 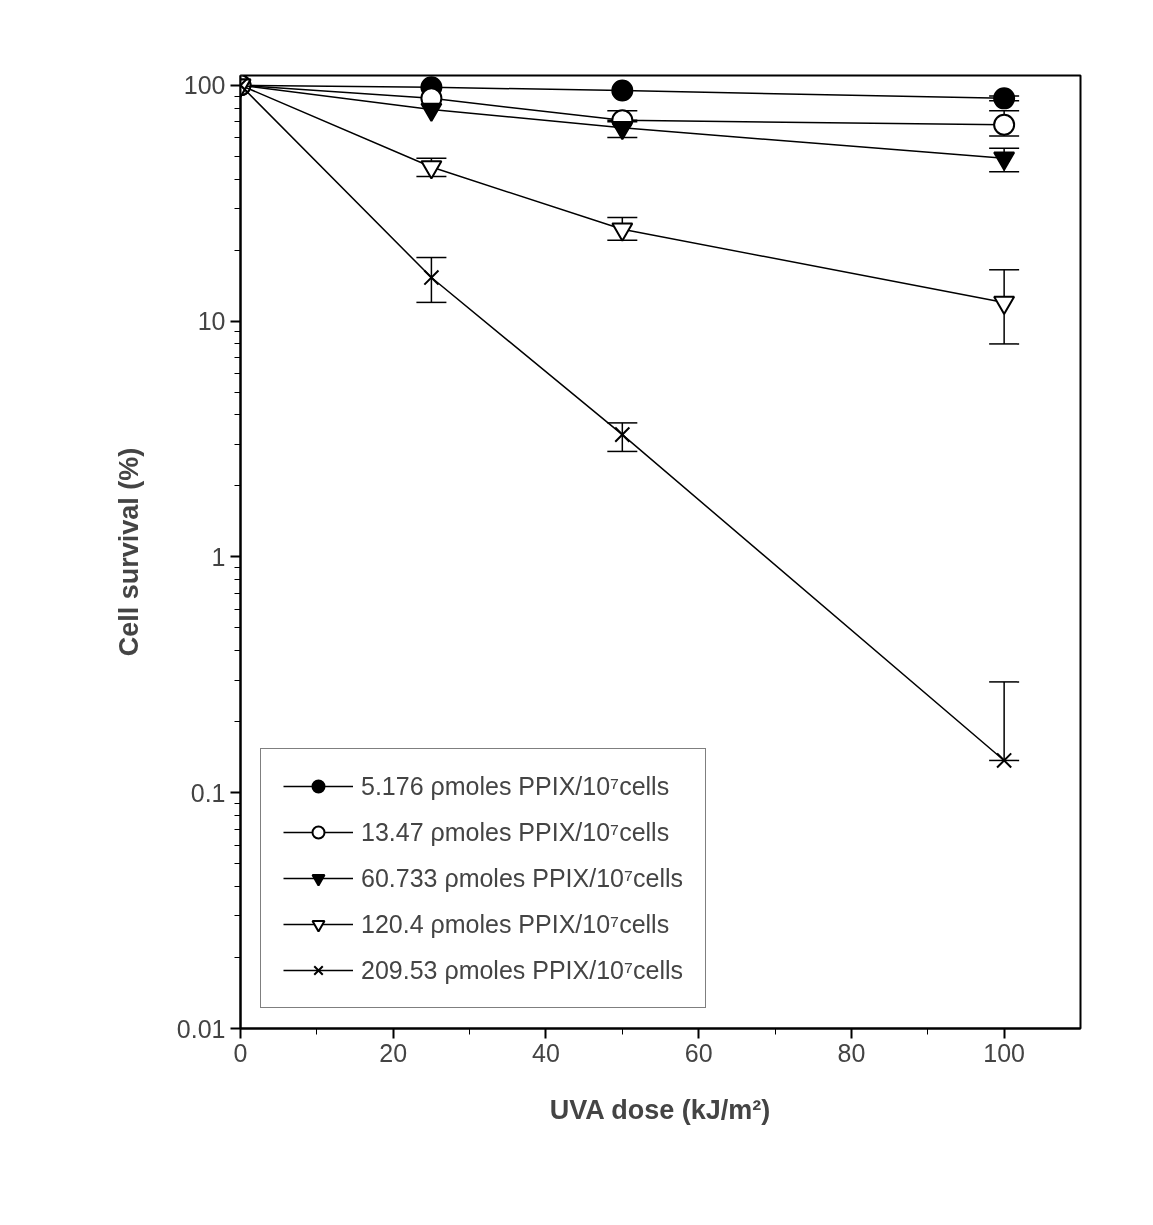 I want to click on legend-label: 13.47 ρmoles PPIX/10⁷cells, so click(x=515, y=832).